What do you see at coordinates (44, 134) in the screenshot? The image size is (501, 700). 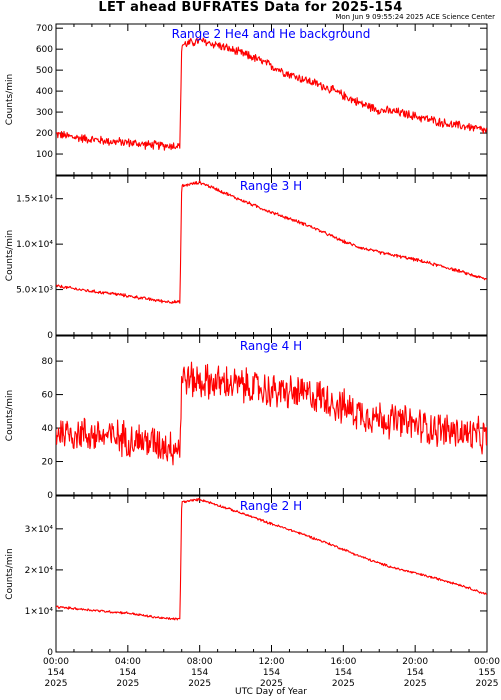 I see `y-tick-label: 200` at bounding box center [44, 134].